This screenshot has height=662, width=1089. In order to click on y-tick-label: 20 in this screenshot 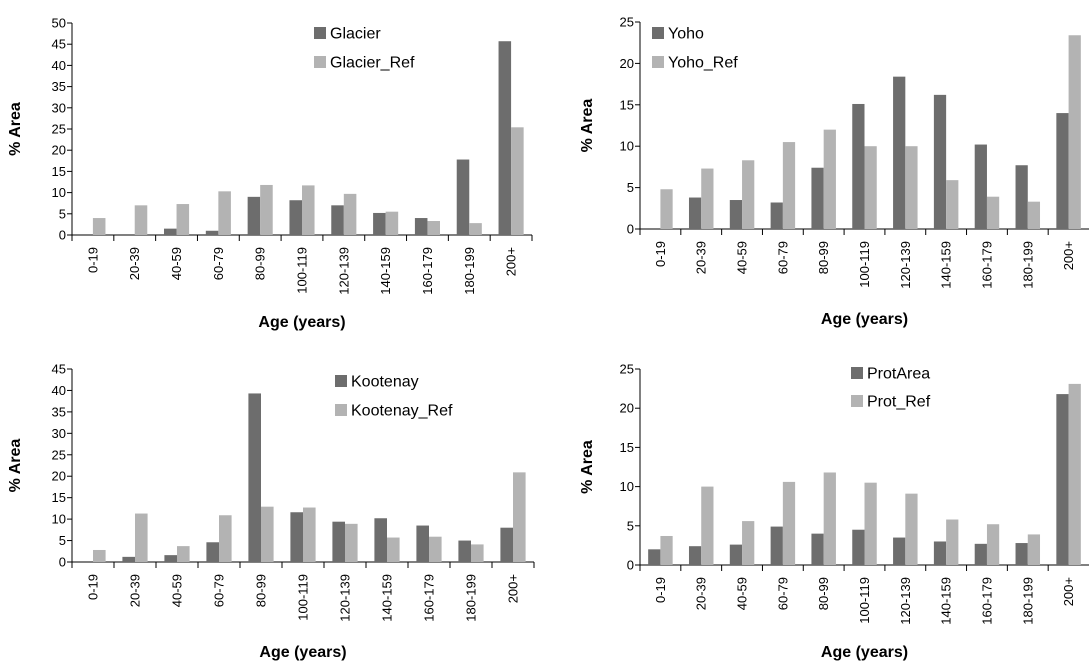, I will do `click(627, 408)`.